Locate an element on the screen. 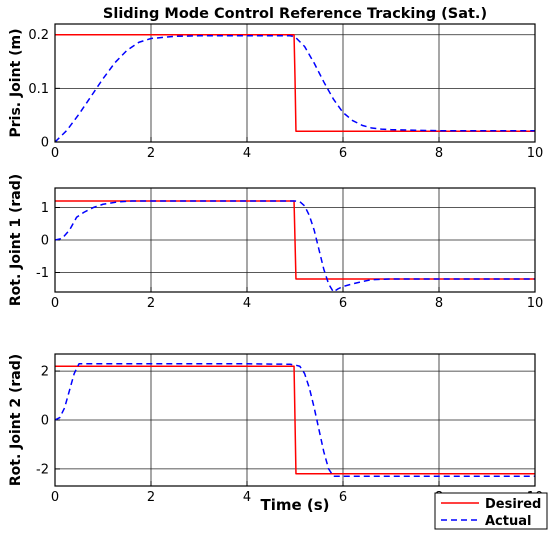 Image resolution: width=550 pixels, height=536 pixels. y-tick-label: 0.2 is located at coordinates (38, 35).